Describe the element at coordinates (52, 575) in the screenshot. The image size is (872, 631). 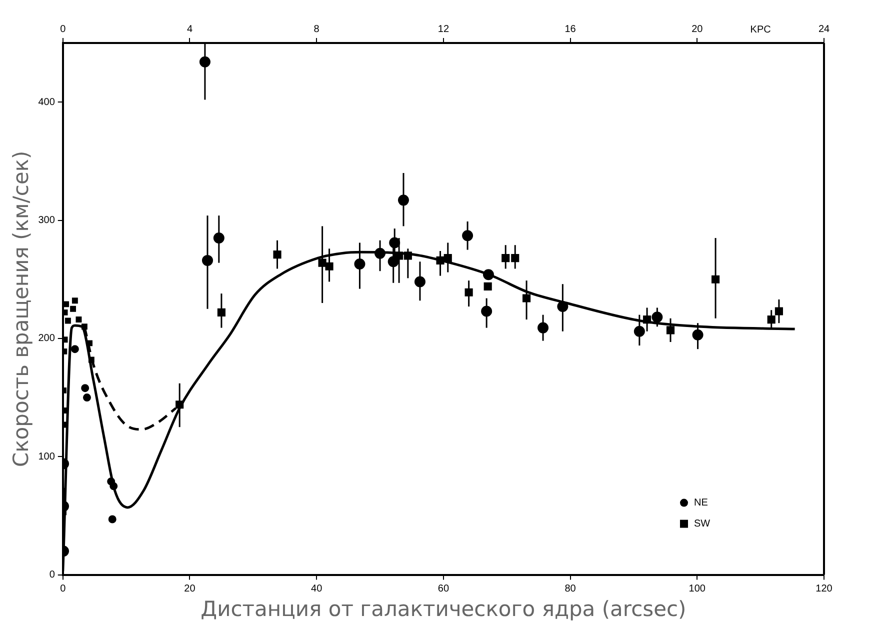
I see `y-tick-label: 0` at that location.